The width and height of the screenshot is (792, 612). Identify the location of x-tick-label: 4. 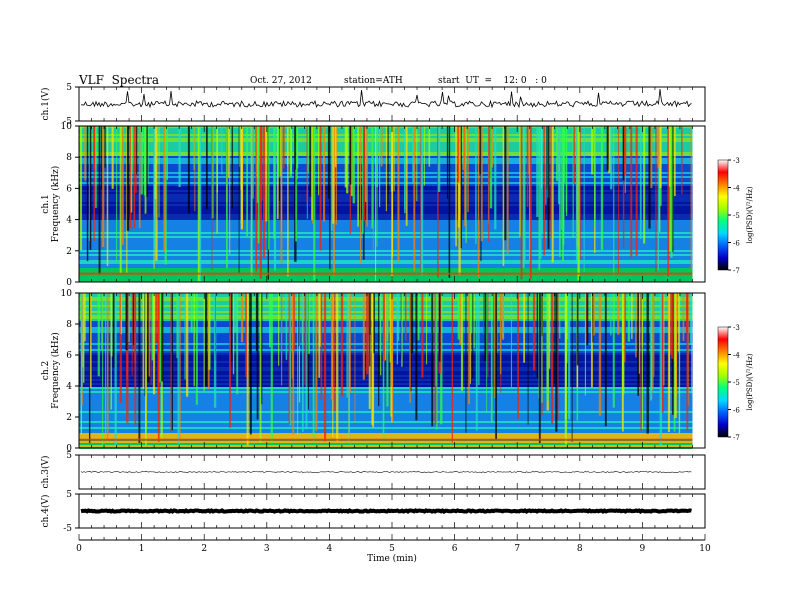
(330, 549).